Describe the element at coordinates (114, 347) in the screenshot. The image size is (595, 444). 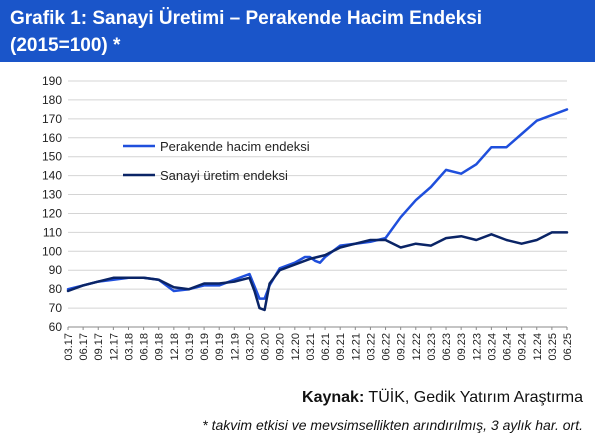
I see `x-tick-label-12.17: 12.17` at that location.